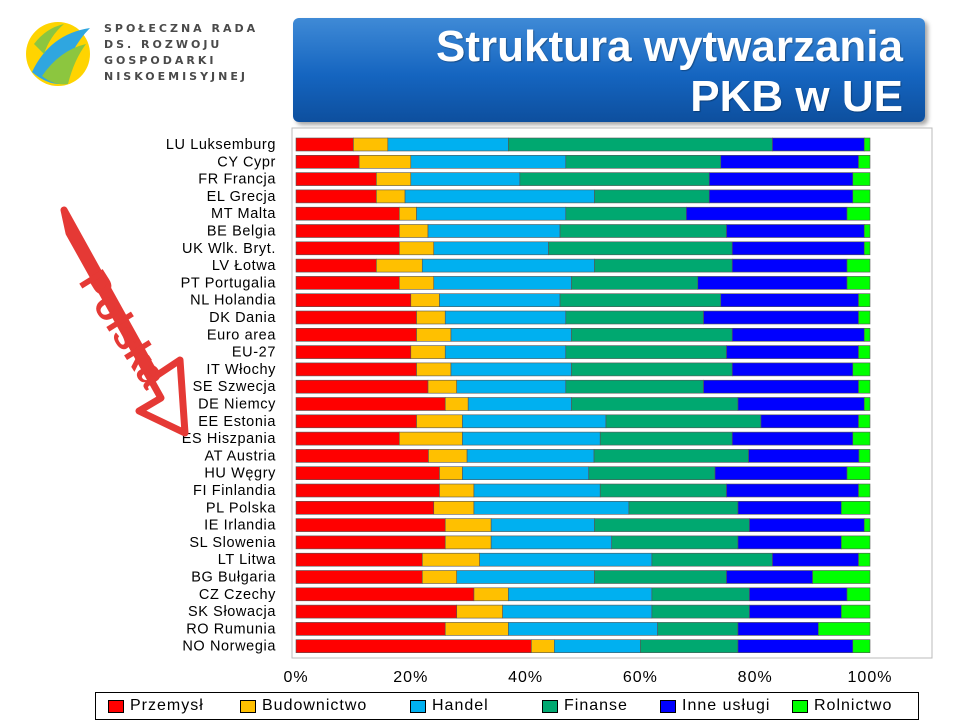 This screenshot has width=960, height=724. I want to click on x-tick-label: 20%, so click(410, 677).